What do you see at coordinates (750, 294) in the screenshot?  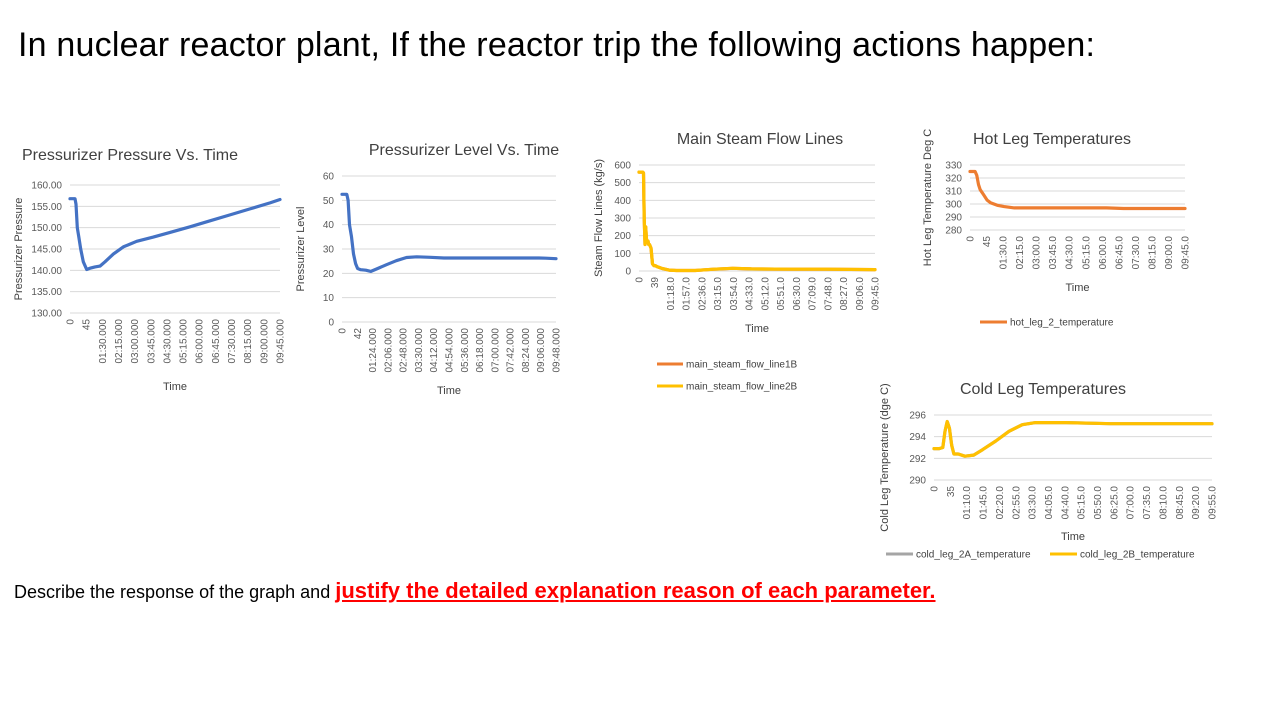 I see `x-tick-label: 04:33.0` at bounding box center [750, 294].